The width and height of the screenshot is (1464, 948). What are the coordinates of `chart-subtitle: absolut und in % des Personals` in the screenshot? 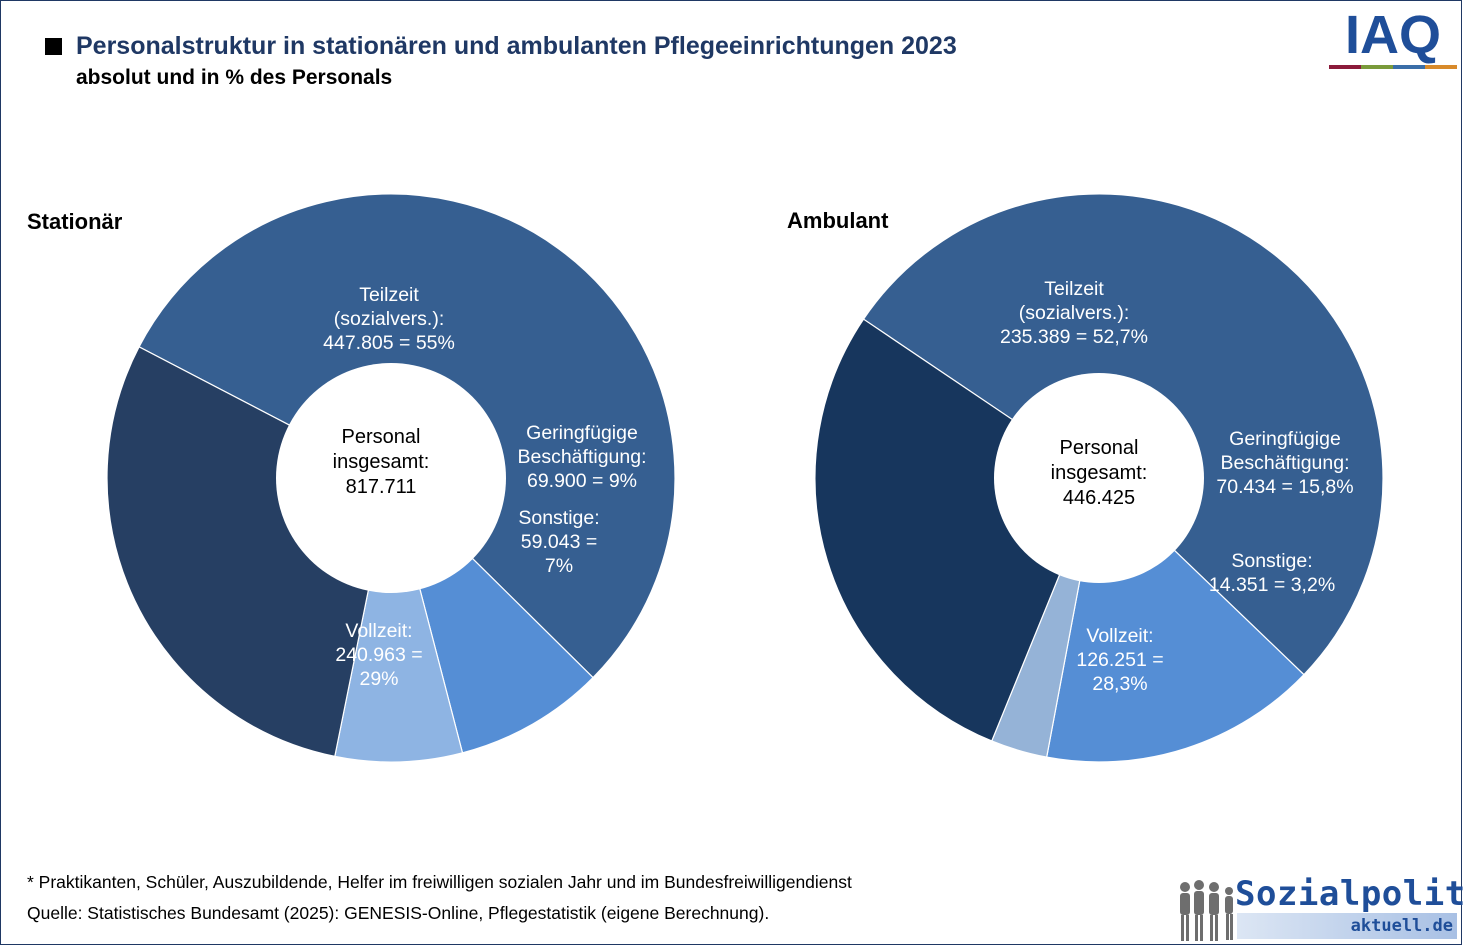 It's located at (234, 77).